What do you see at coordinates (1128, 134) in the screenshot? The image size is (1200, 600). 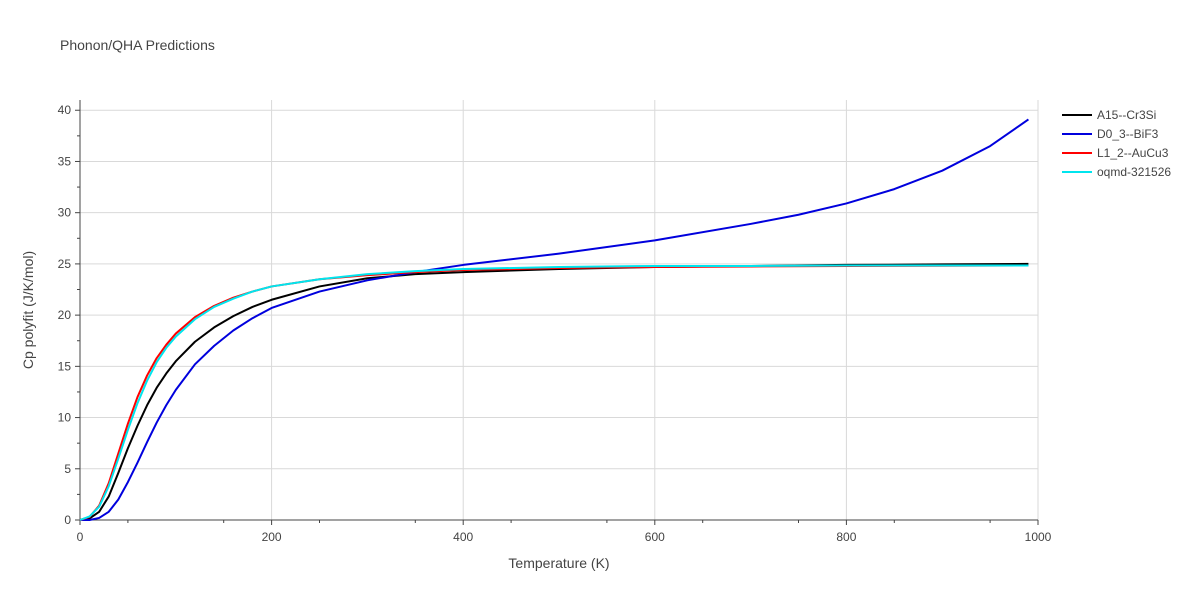 I see `legend-label: D0_3--BiF3` at bounding box center [1128, 134].